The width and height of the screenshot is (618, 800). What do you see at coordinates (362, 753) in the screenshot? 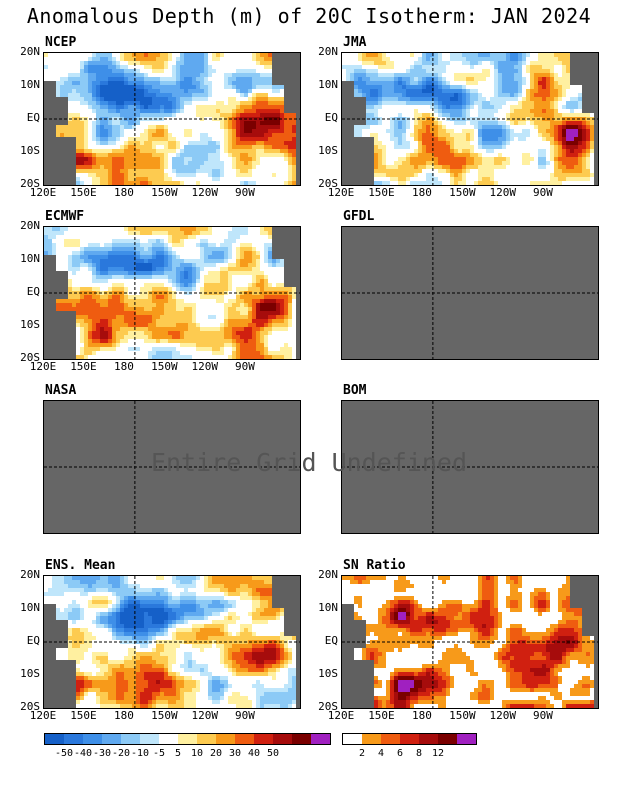
I see `colorbar-tick-label: 2` at bounding box center [362, 753].